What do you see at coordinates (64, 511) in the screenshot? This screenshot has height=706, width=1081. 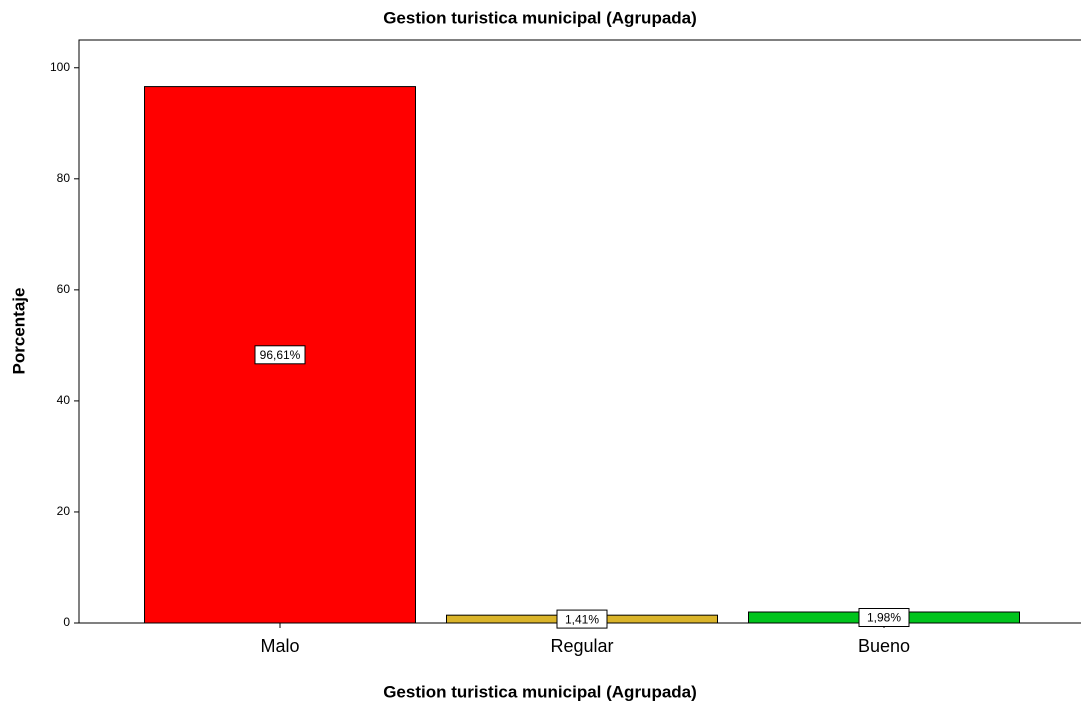 I see `y-tick-label: 20` at bounding box center [64, 511].